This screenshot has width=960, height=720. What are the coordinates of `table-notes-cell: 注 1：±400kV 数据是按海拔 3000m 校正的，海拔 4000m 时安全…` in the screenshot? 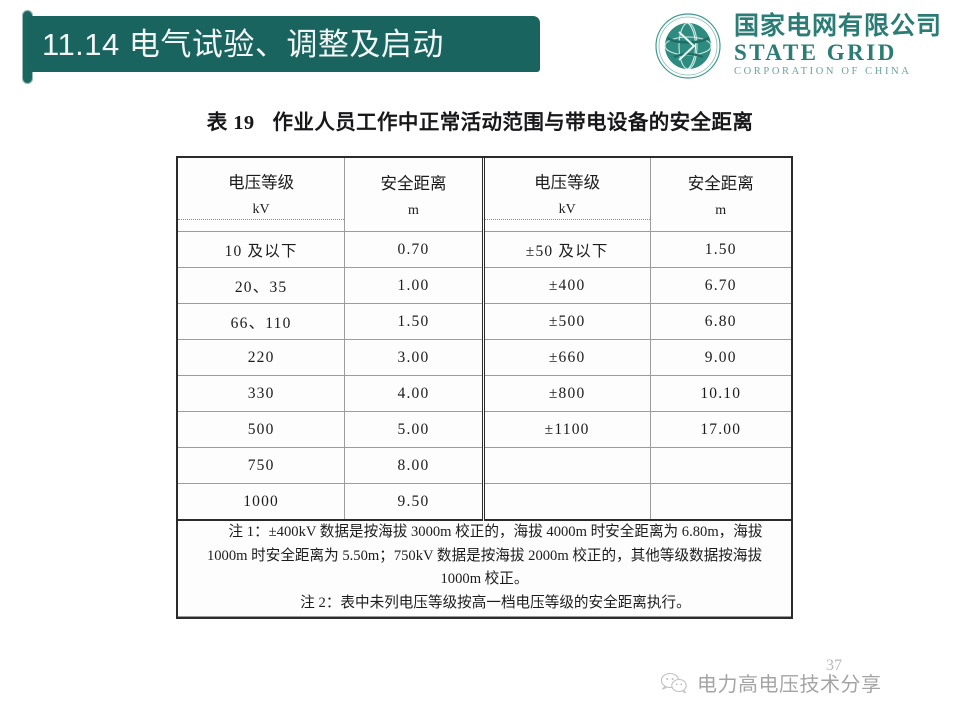 It's located at (484, 567).